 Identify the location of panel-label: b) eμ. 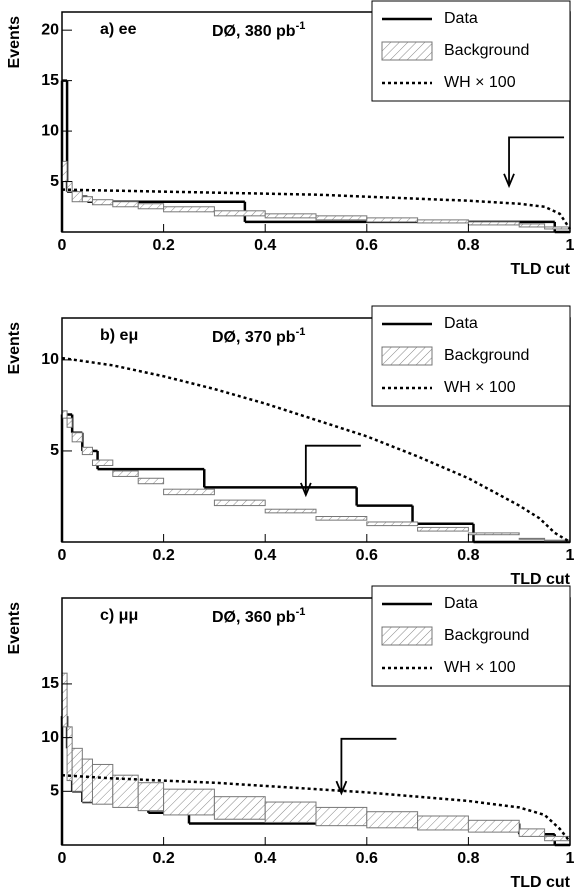
(119, 335).